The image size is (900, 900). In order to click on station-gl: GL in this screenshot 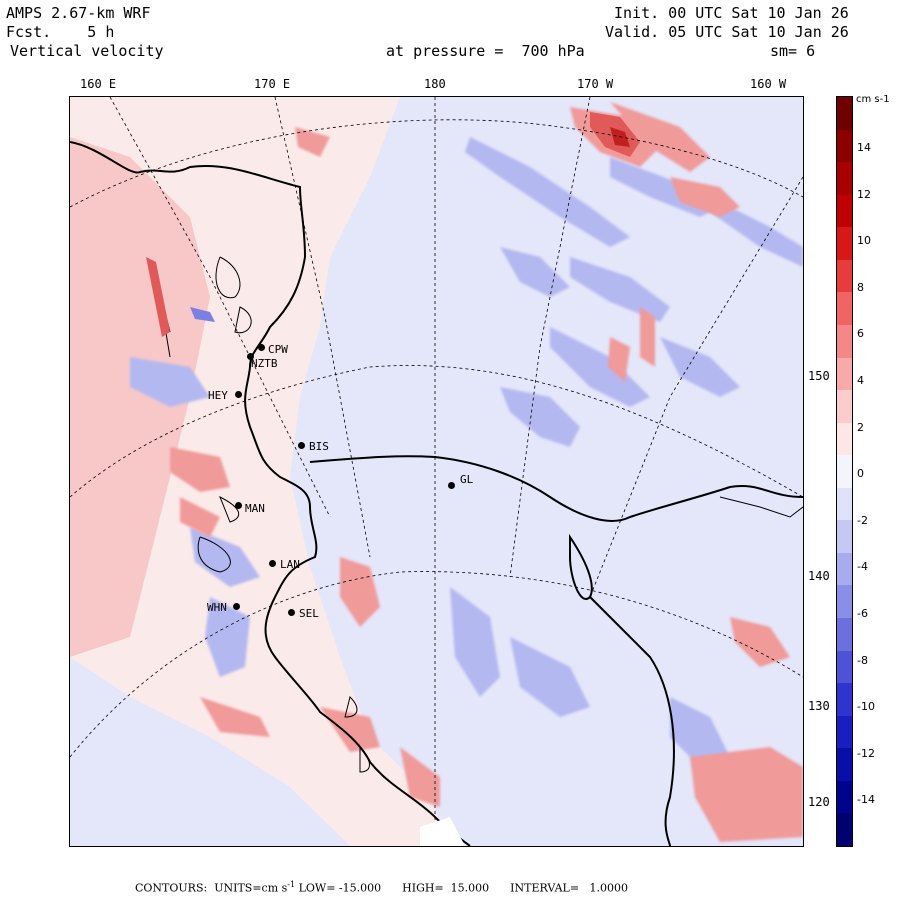, I will do `click(467, 479)`.